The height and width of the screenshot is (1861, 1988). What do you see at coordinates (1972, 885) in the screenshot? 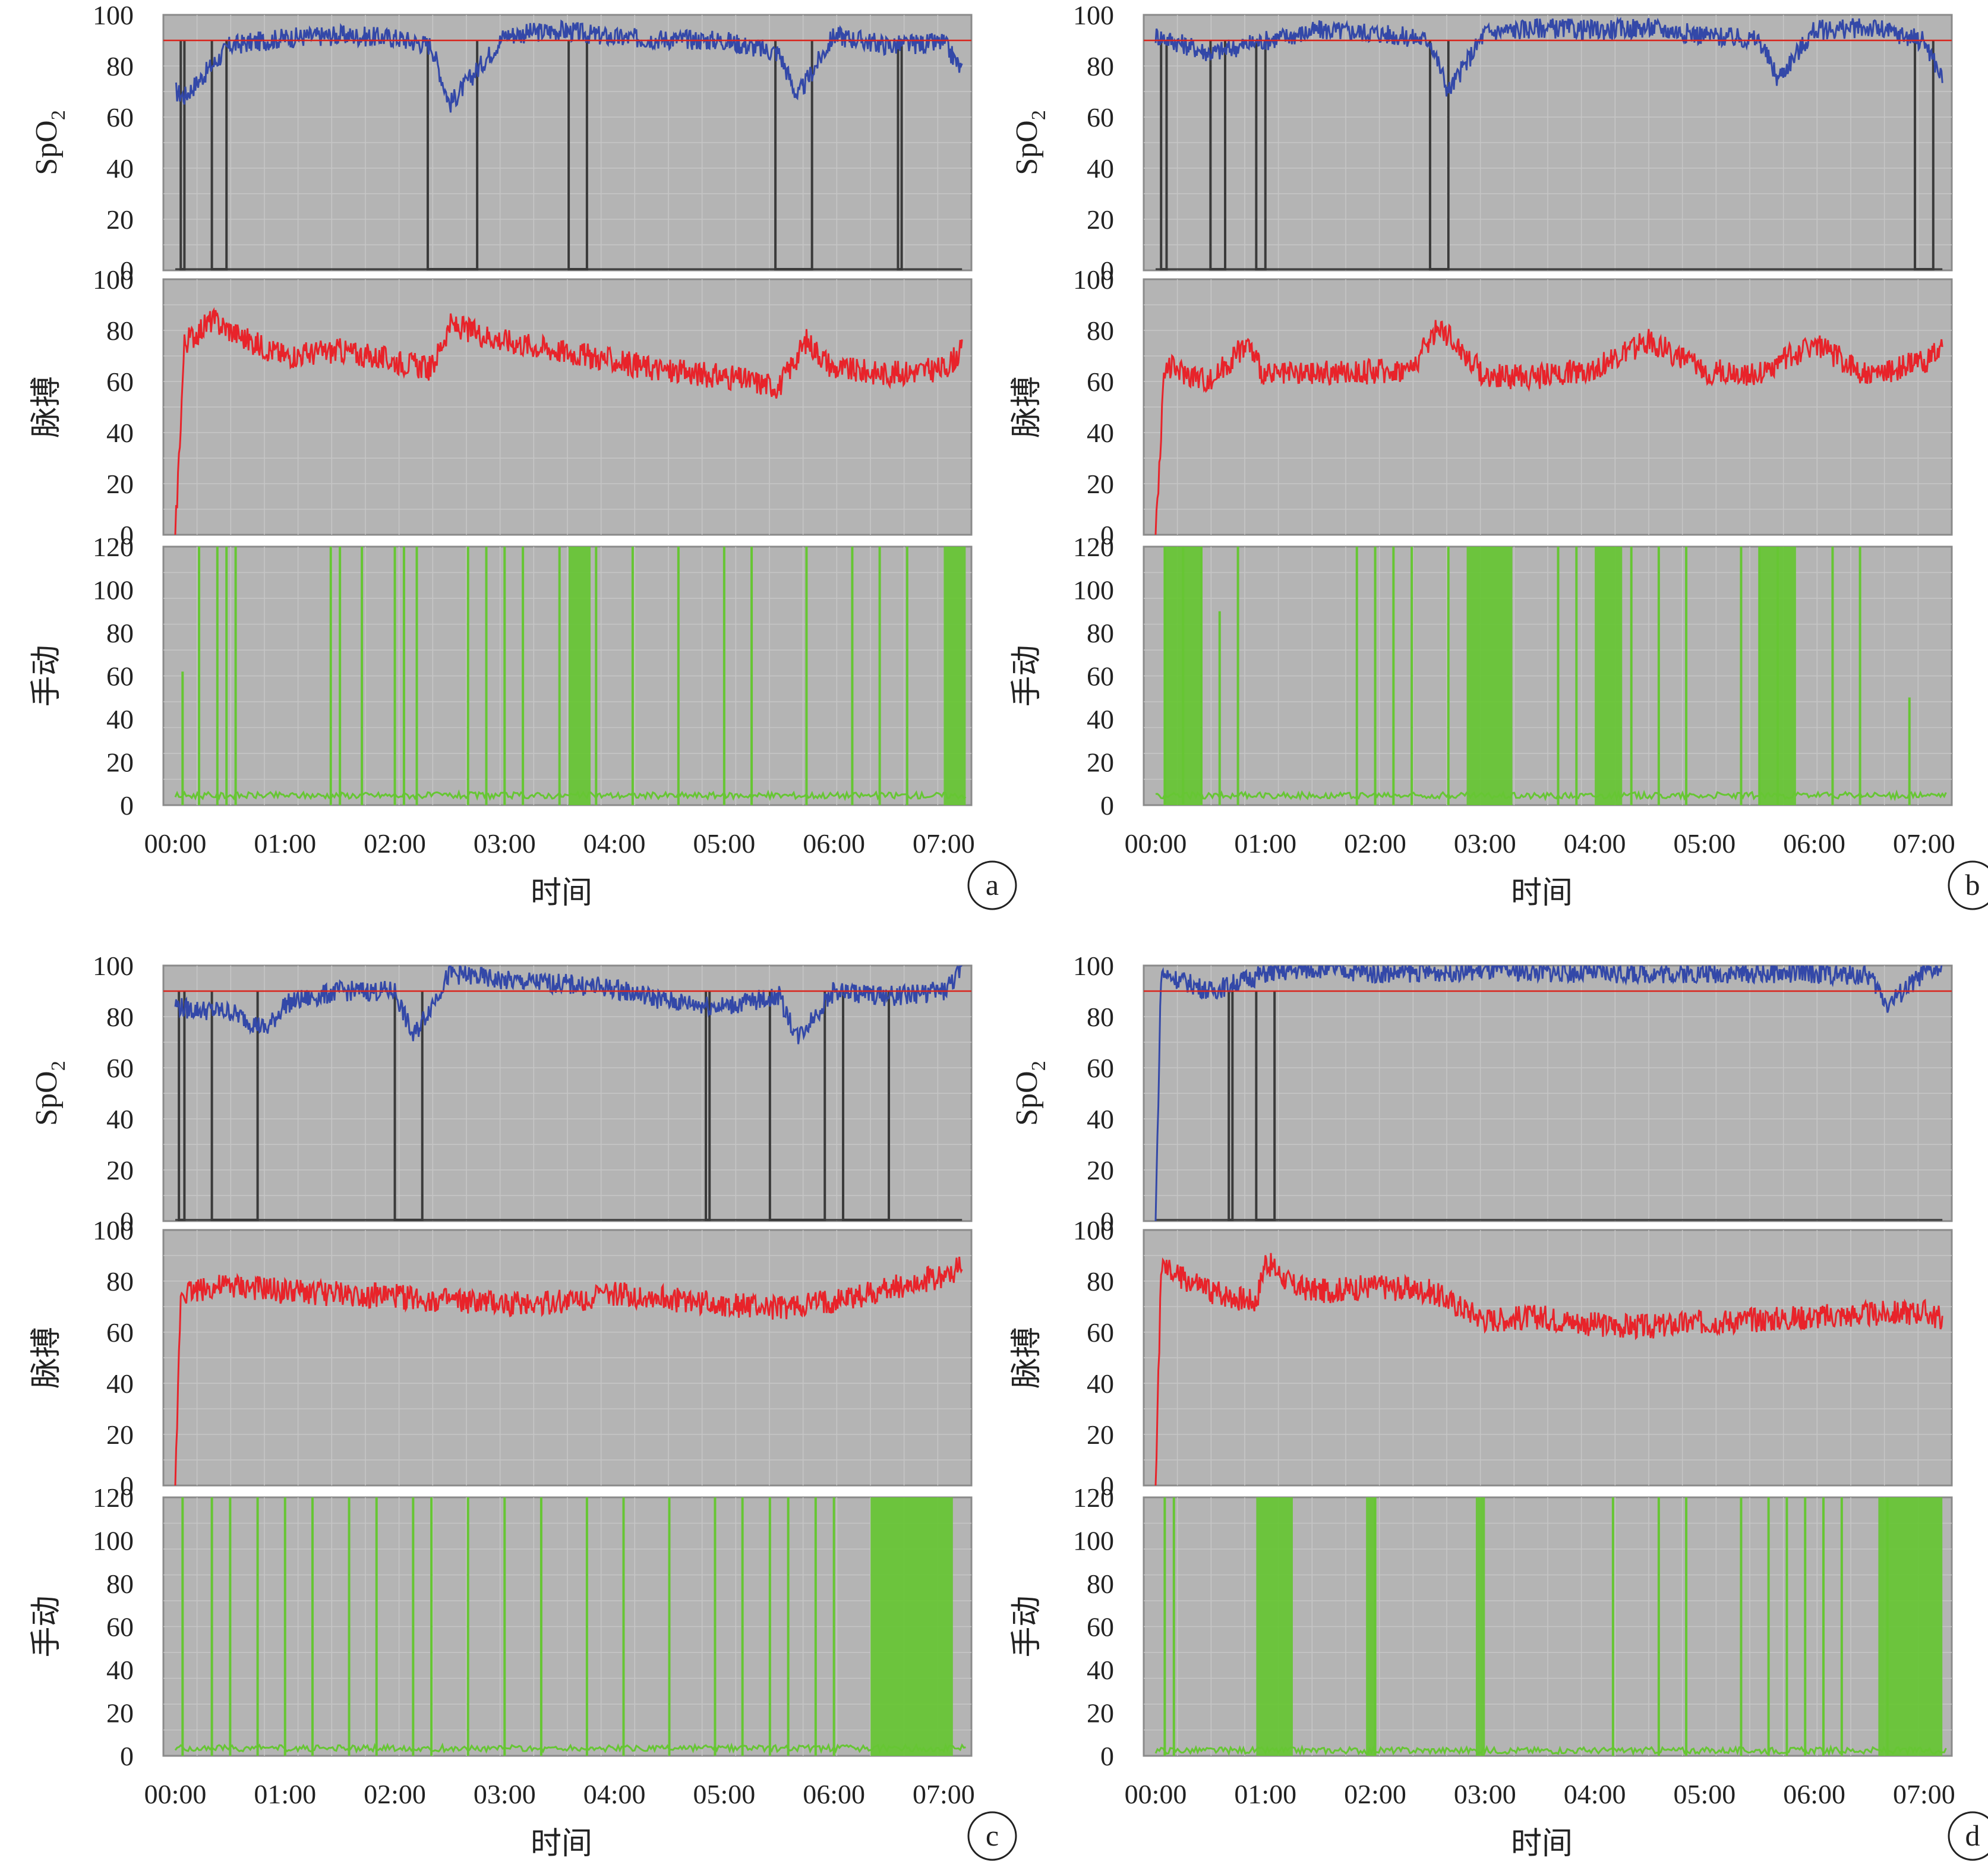
I see `panel-label: b` at bounding box center [1972, 885].